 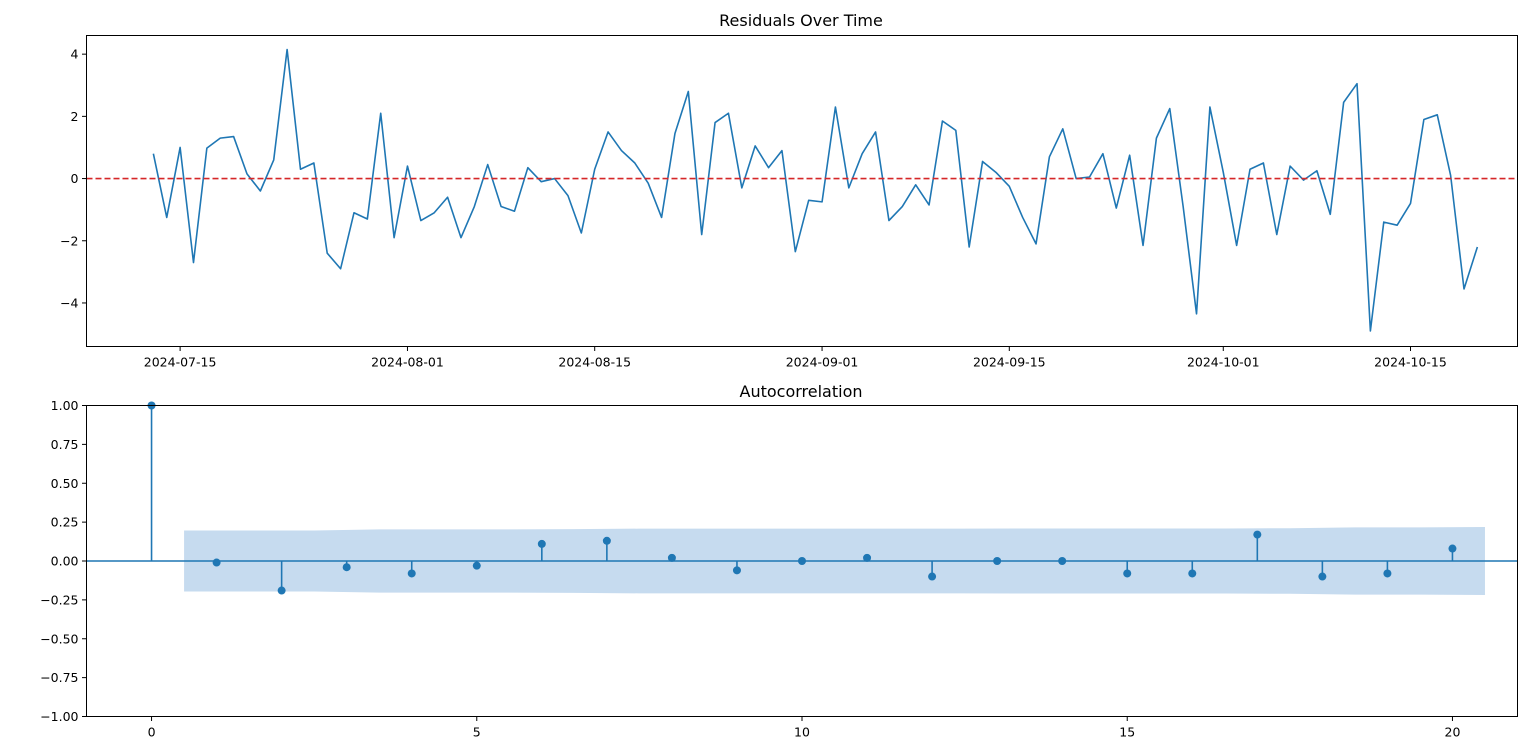 What do you see at coordinates (932, 576) in the screenshot?
I see `autocorrelation-marker: lag 12: -0.1` at bounding box center [932, 576].